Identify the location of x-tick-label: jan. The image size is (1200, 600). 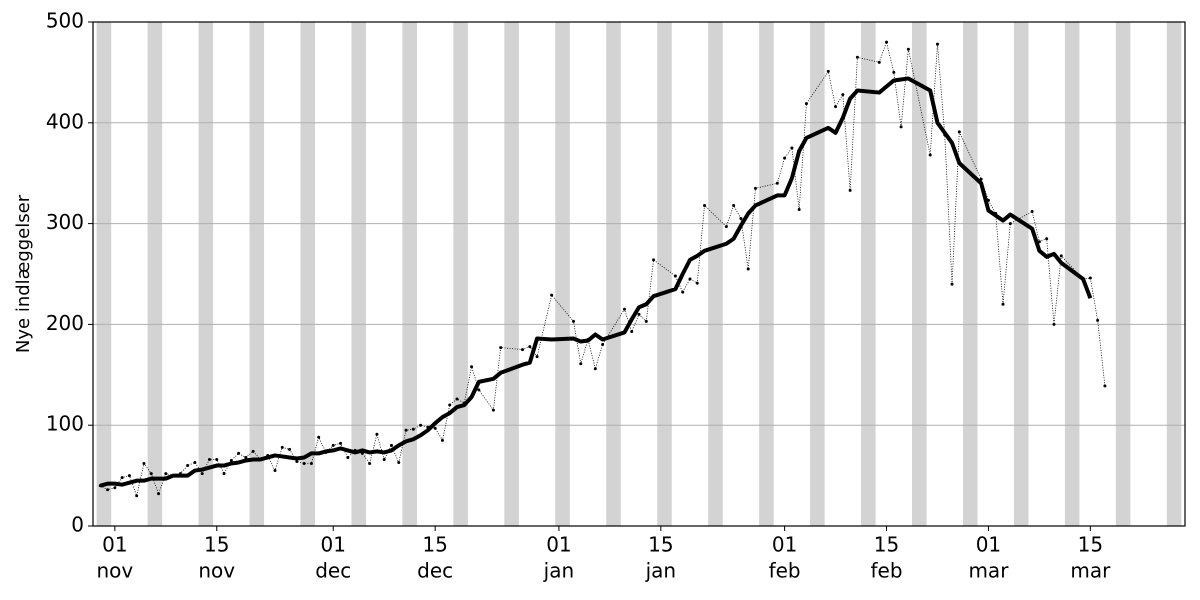
(559, 571).